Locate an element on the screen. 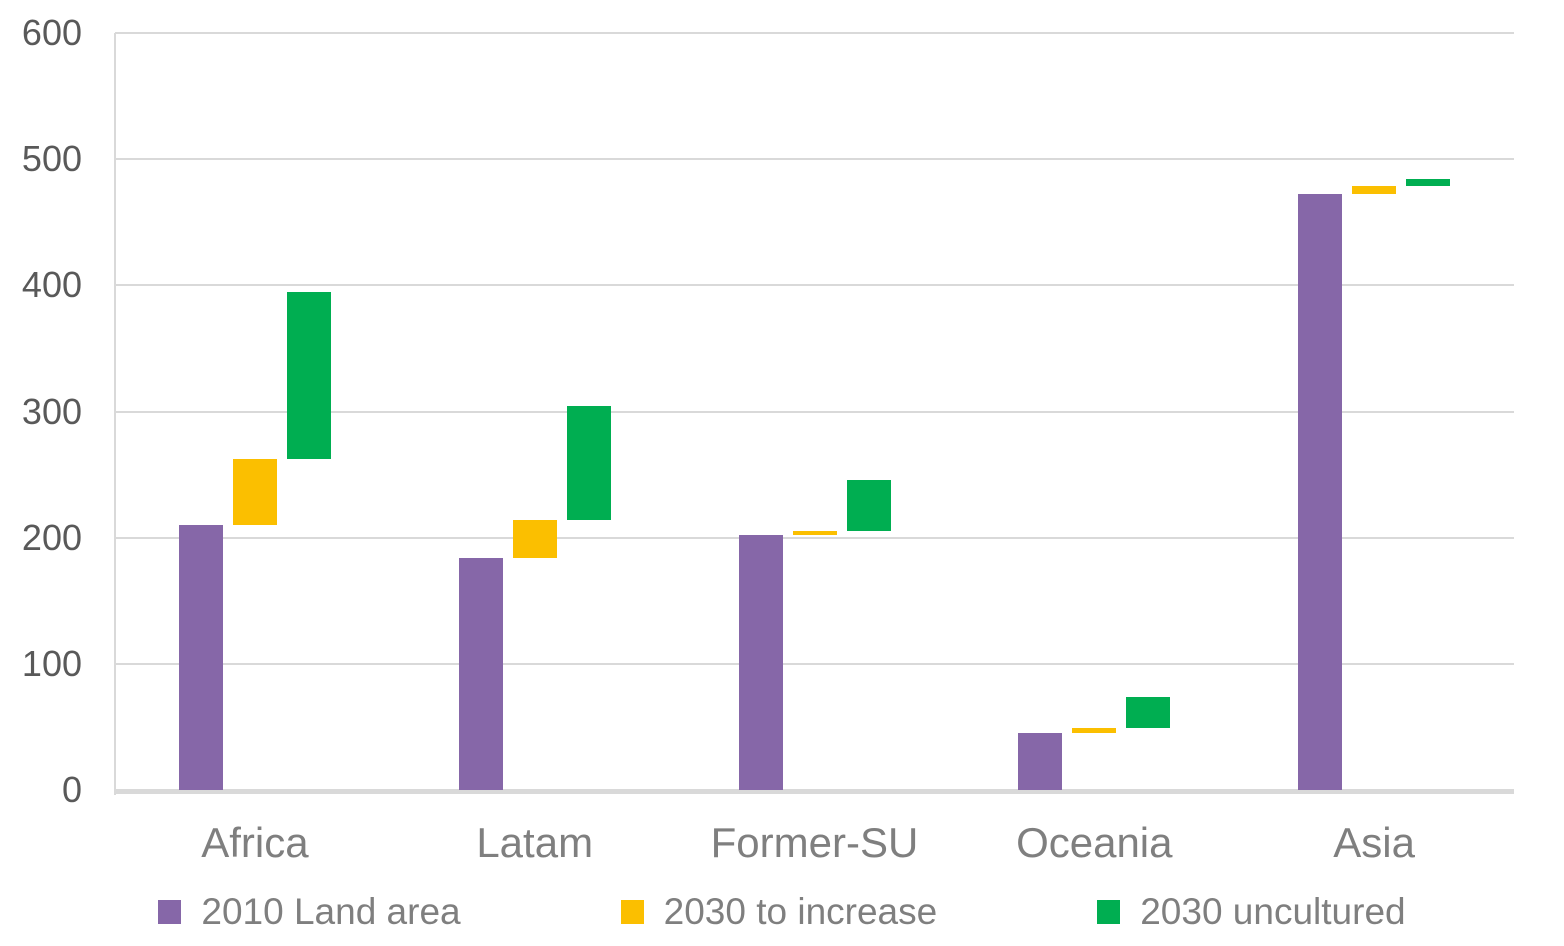 This screenshot has height=946, width=1564. bar-2030-uncultured-former-su is located at coordinates (868, 505).